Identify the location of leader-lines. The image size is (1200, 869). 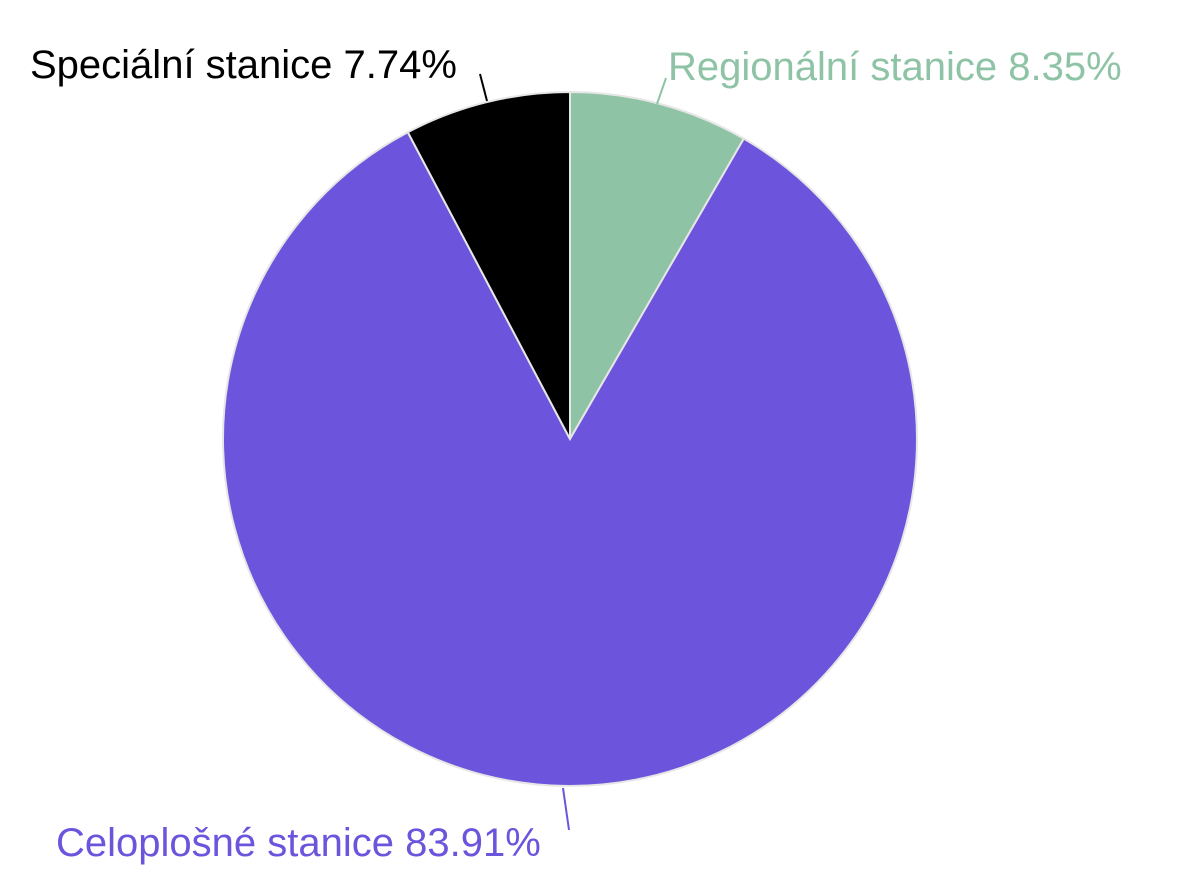
(573, 452).